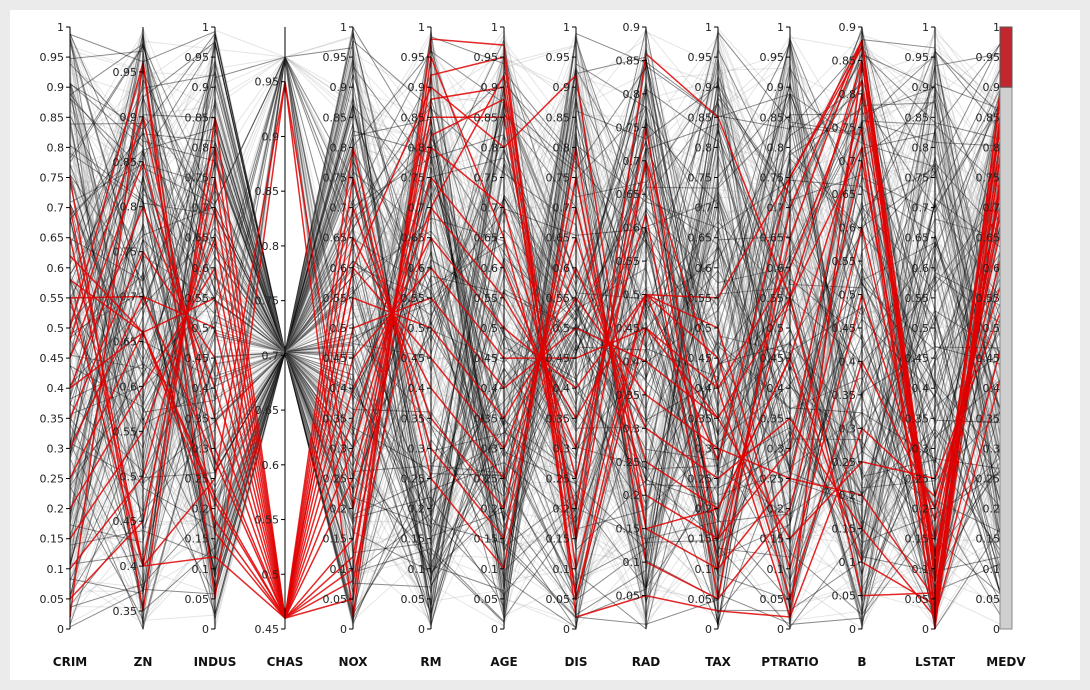 The height and width of the screenshot is (690, 1090). What do you see at coordinates (486, 418) in the screenshot?
I see `tick-label: 0.35` at bounding box center [486, 418].